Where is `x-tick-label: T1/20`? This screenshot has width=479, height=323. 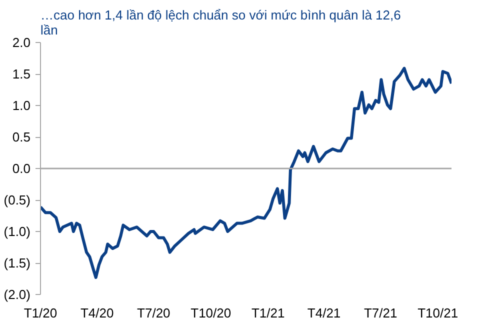 x-tick-label: T1/20 is located at coordinates (41, 313).